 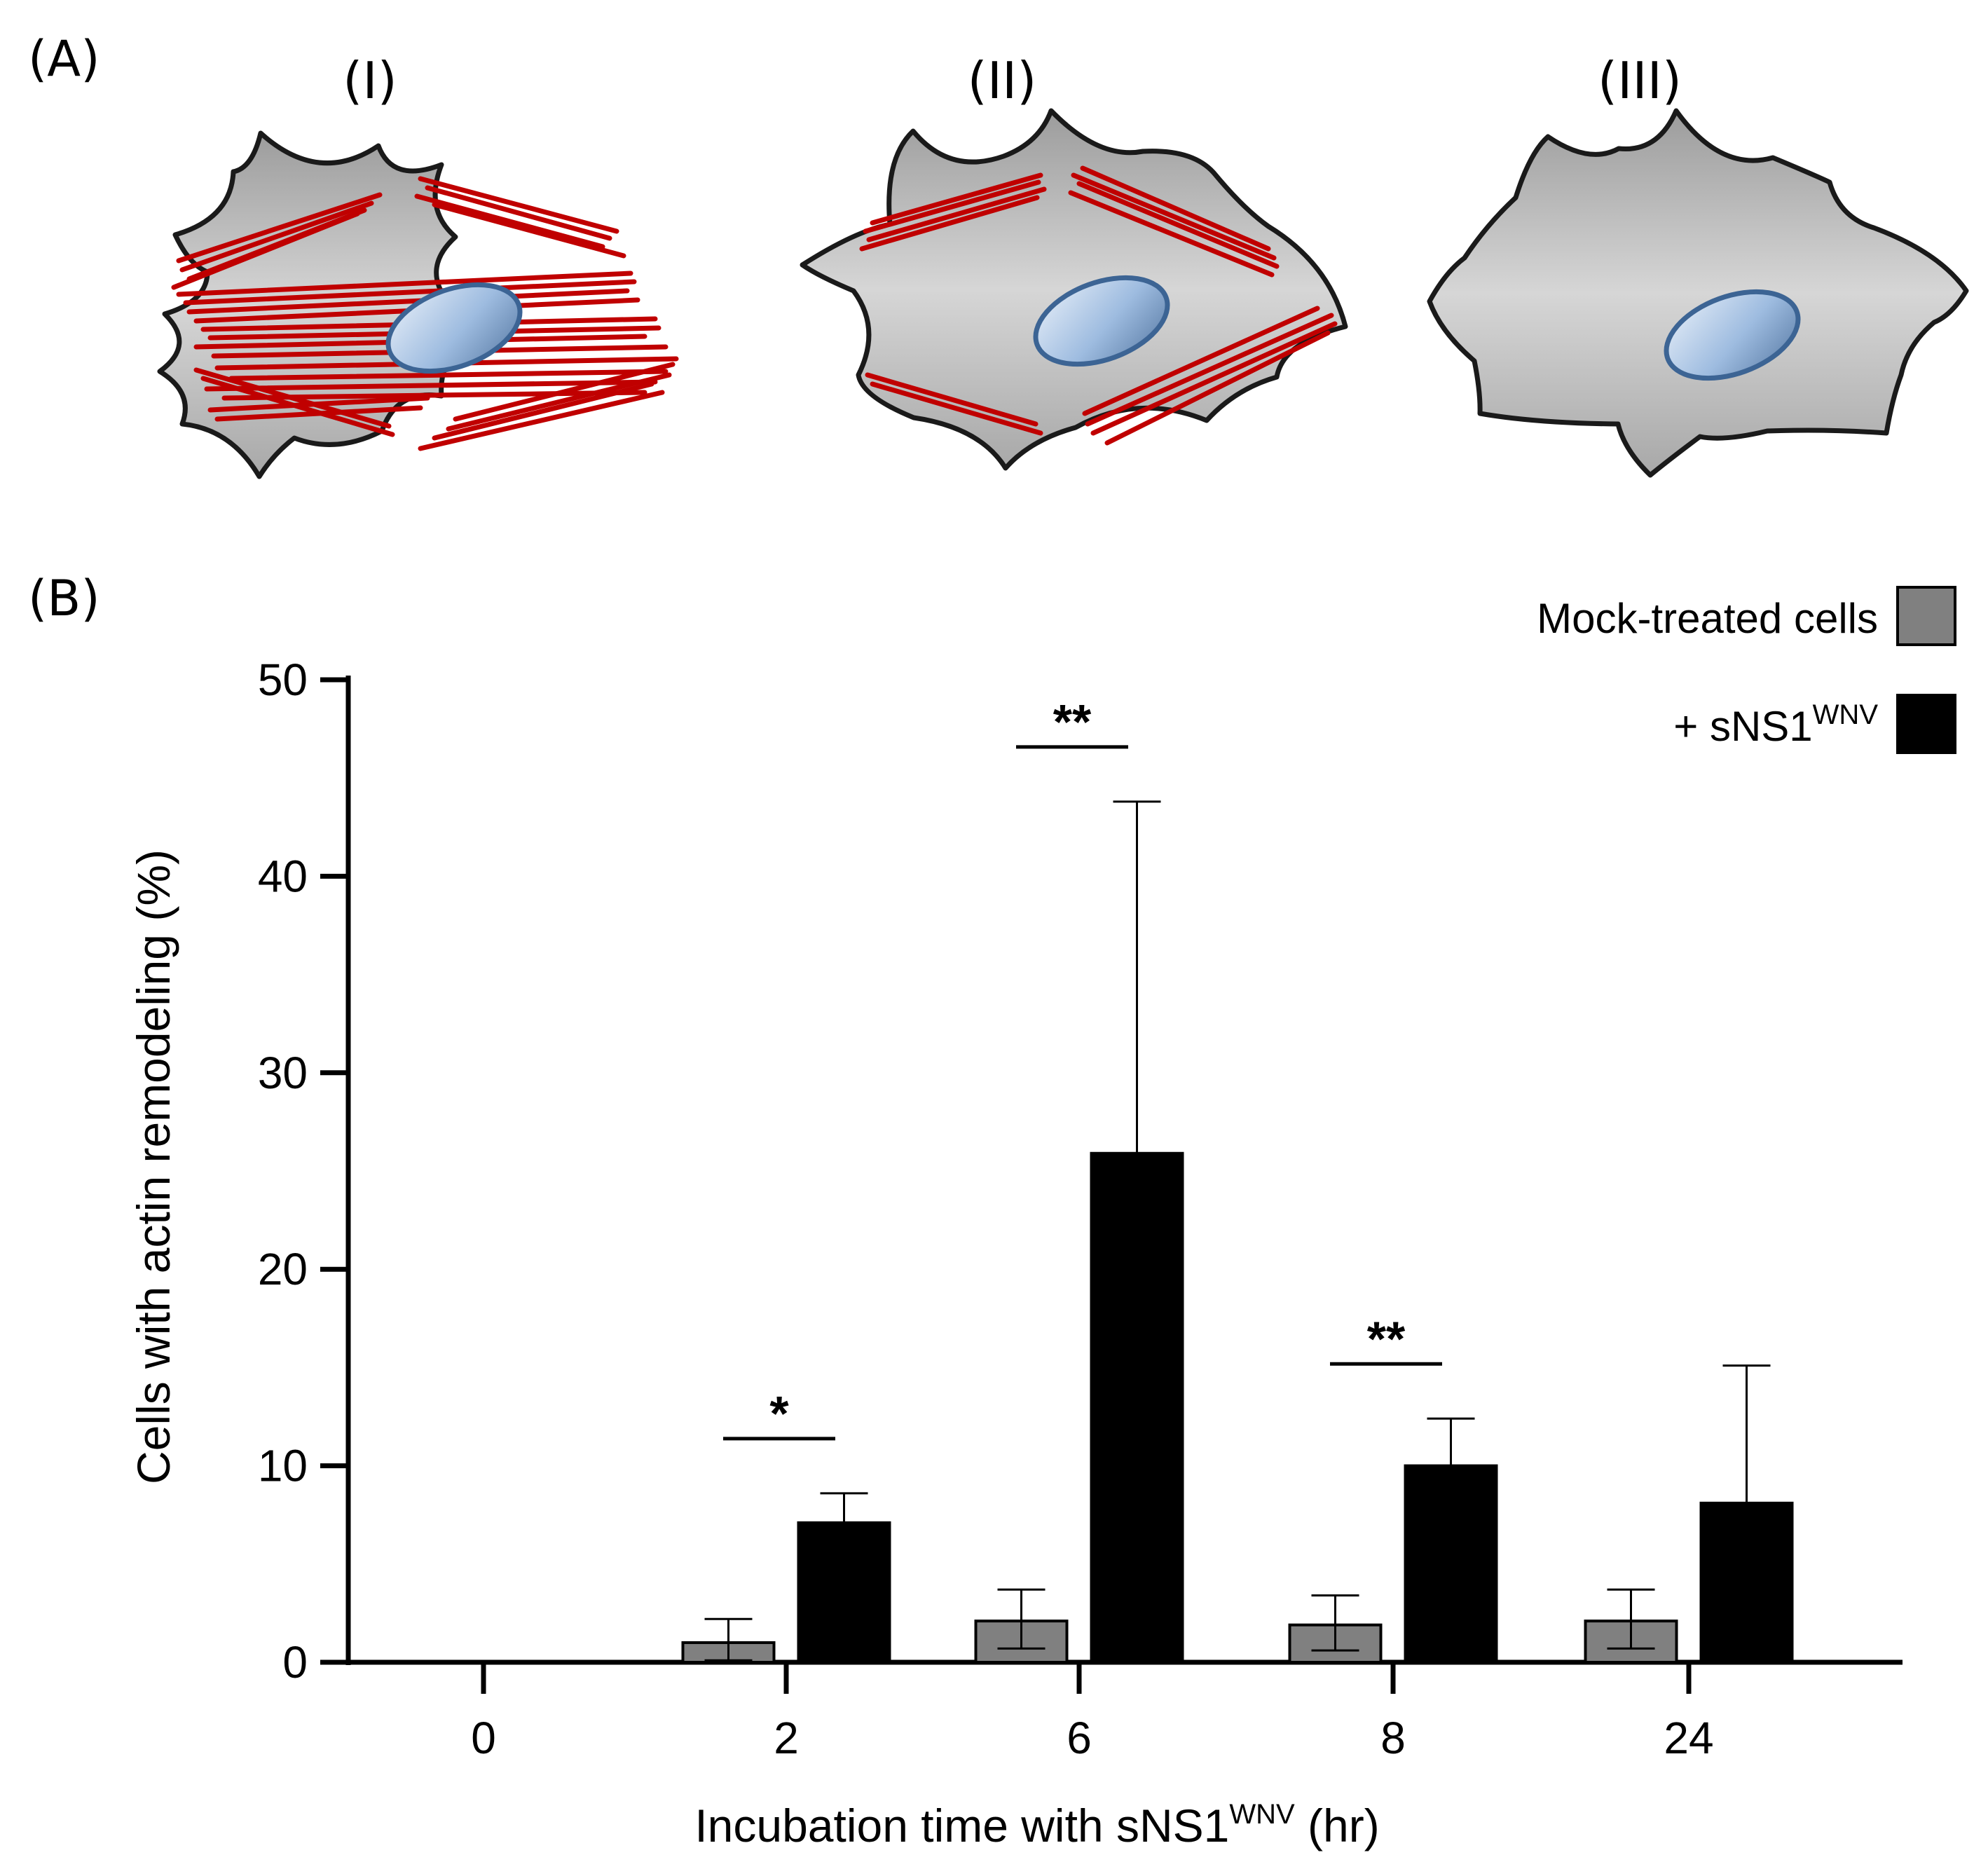 What do you see at coordinates (1262, 1814) in the screenshot?
I see `x-axis-title-sup: WNV` at bounding box center [1262, 1814].